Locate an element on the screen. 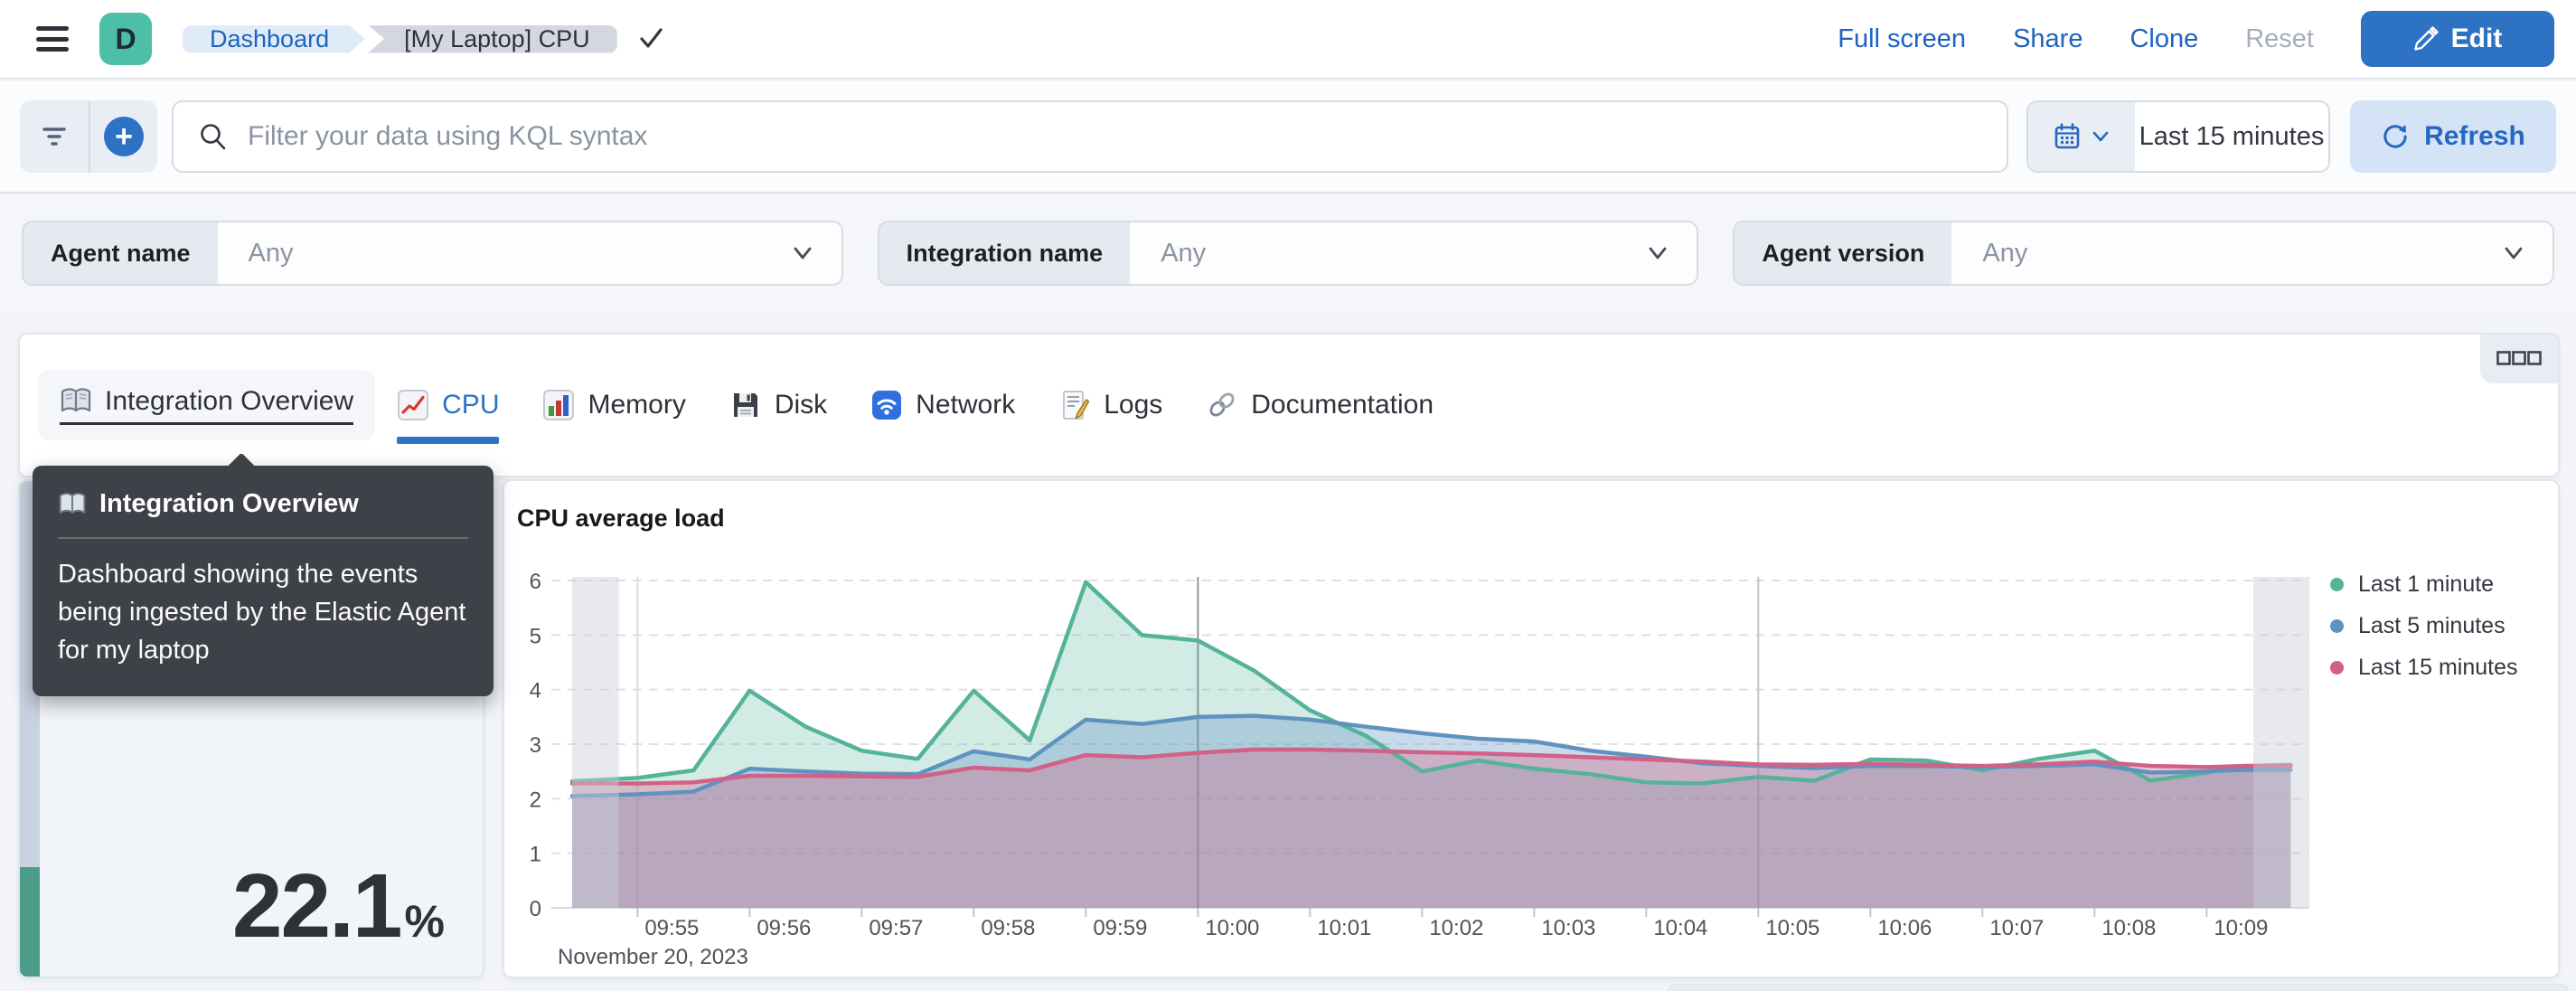  query-bar: + Last 15 minutes is located at coordinates (1288, 137).